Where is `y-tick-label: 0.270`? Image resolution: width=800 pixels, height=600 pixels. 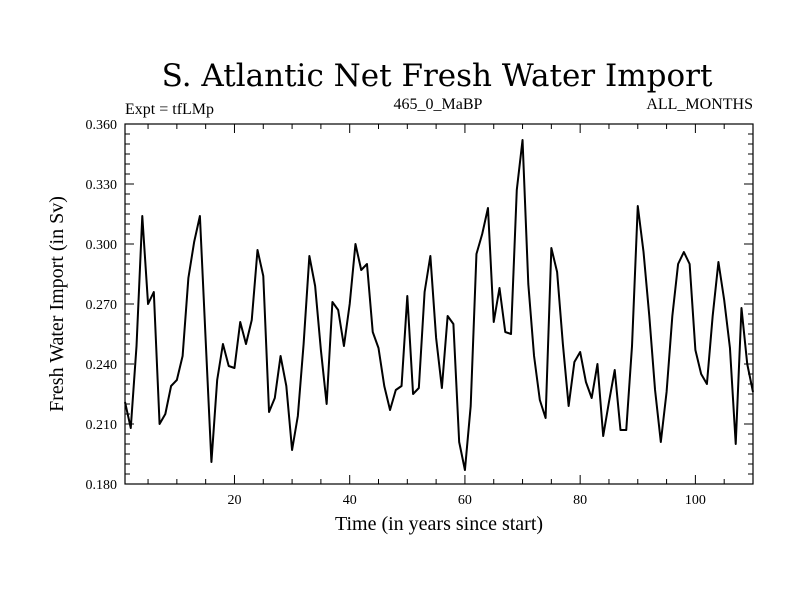
y-tick-label: 0.270 is located at coordinates (102, 305).